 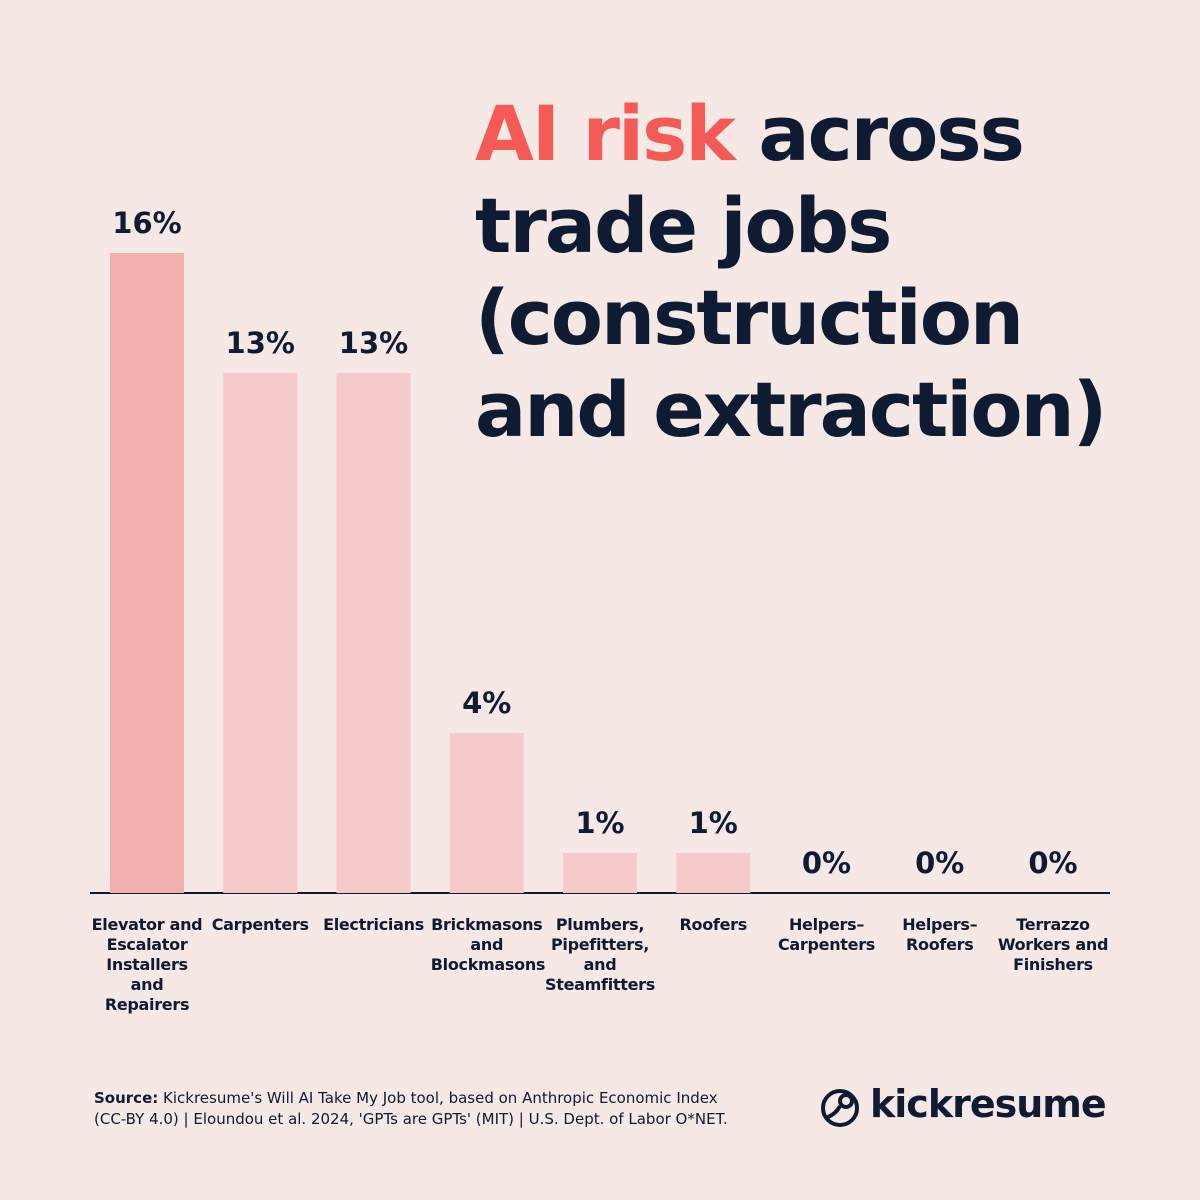 What do you see at coordinates (486, 703) in the screenshot?
I see `value-label: 4%` at bounding box center [486, 703].